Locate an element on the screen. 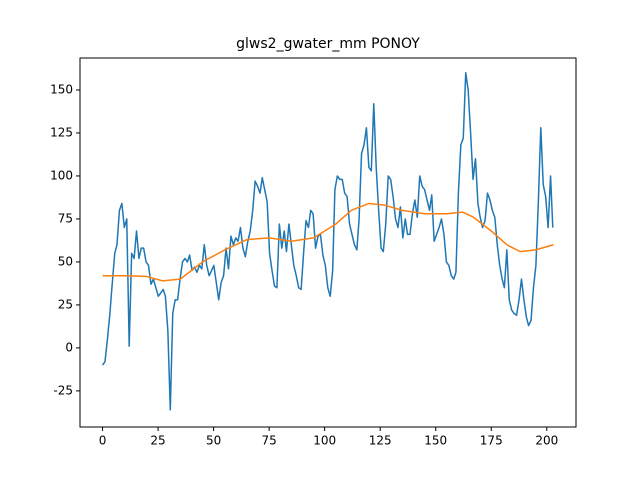  x-tick-label: 25 is located at coordinates (157, 441).